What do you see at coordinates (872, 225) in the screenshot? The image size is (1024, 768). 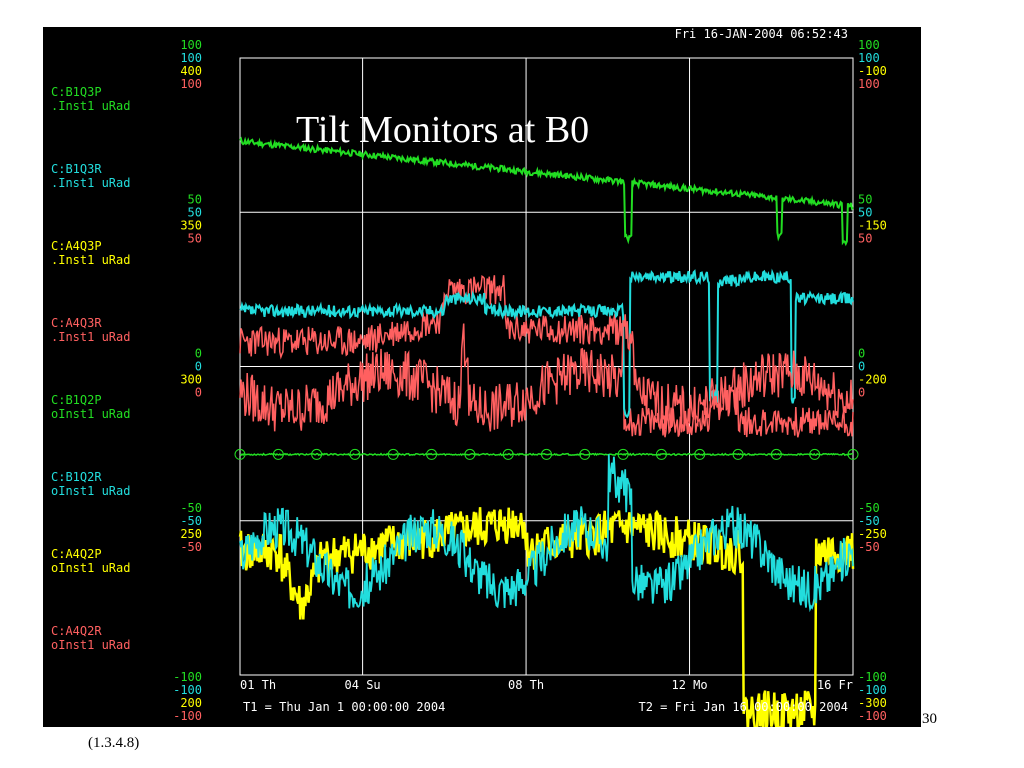 I see `right-tick-1-2: -150` at bounding box center [872, 225].